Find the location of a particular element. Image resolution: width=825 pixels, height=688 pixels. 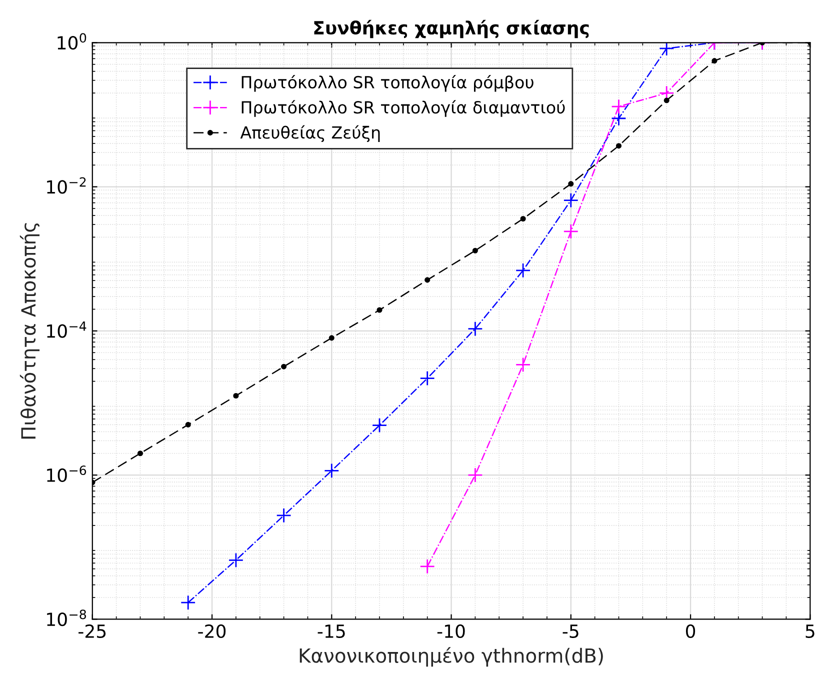

x-tick-label: -5 is located at coordinates (570, 631).